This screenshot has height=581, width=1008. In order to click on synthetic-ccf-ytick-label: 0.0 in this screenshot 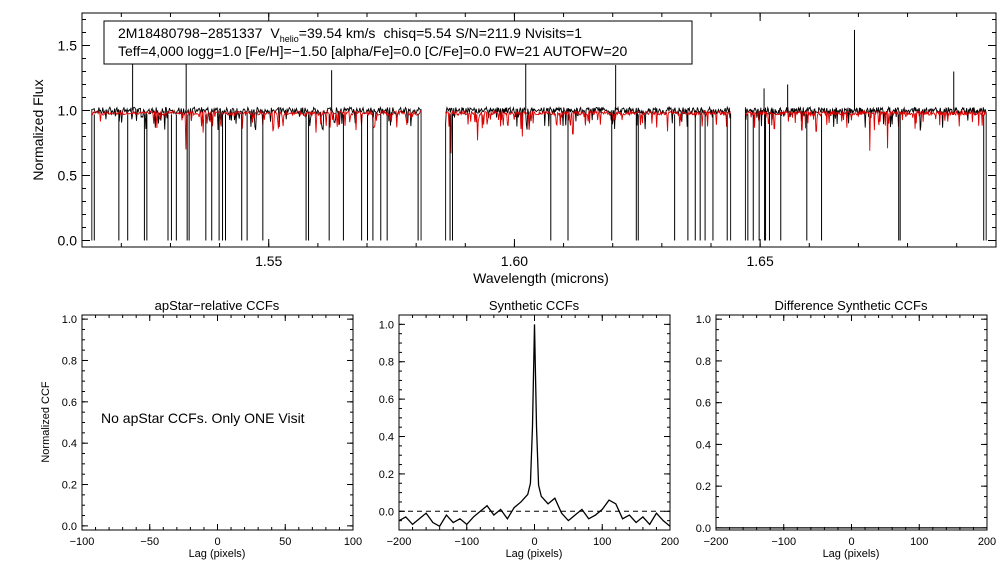, I will do `click(386, 512)`.